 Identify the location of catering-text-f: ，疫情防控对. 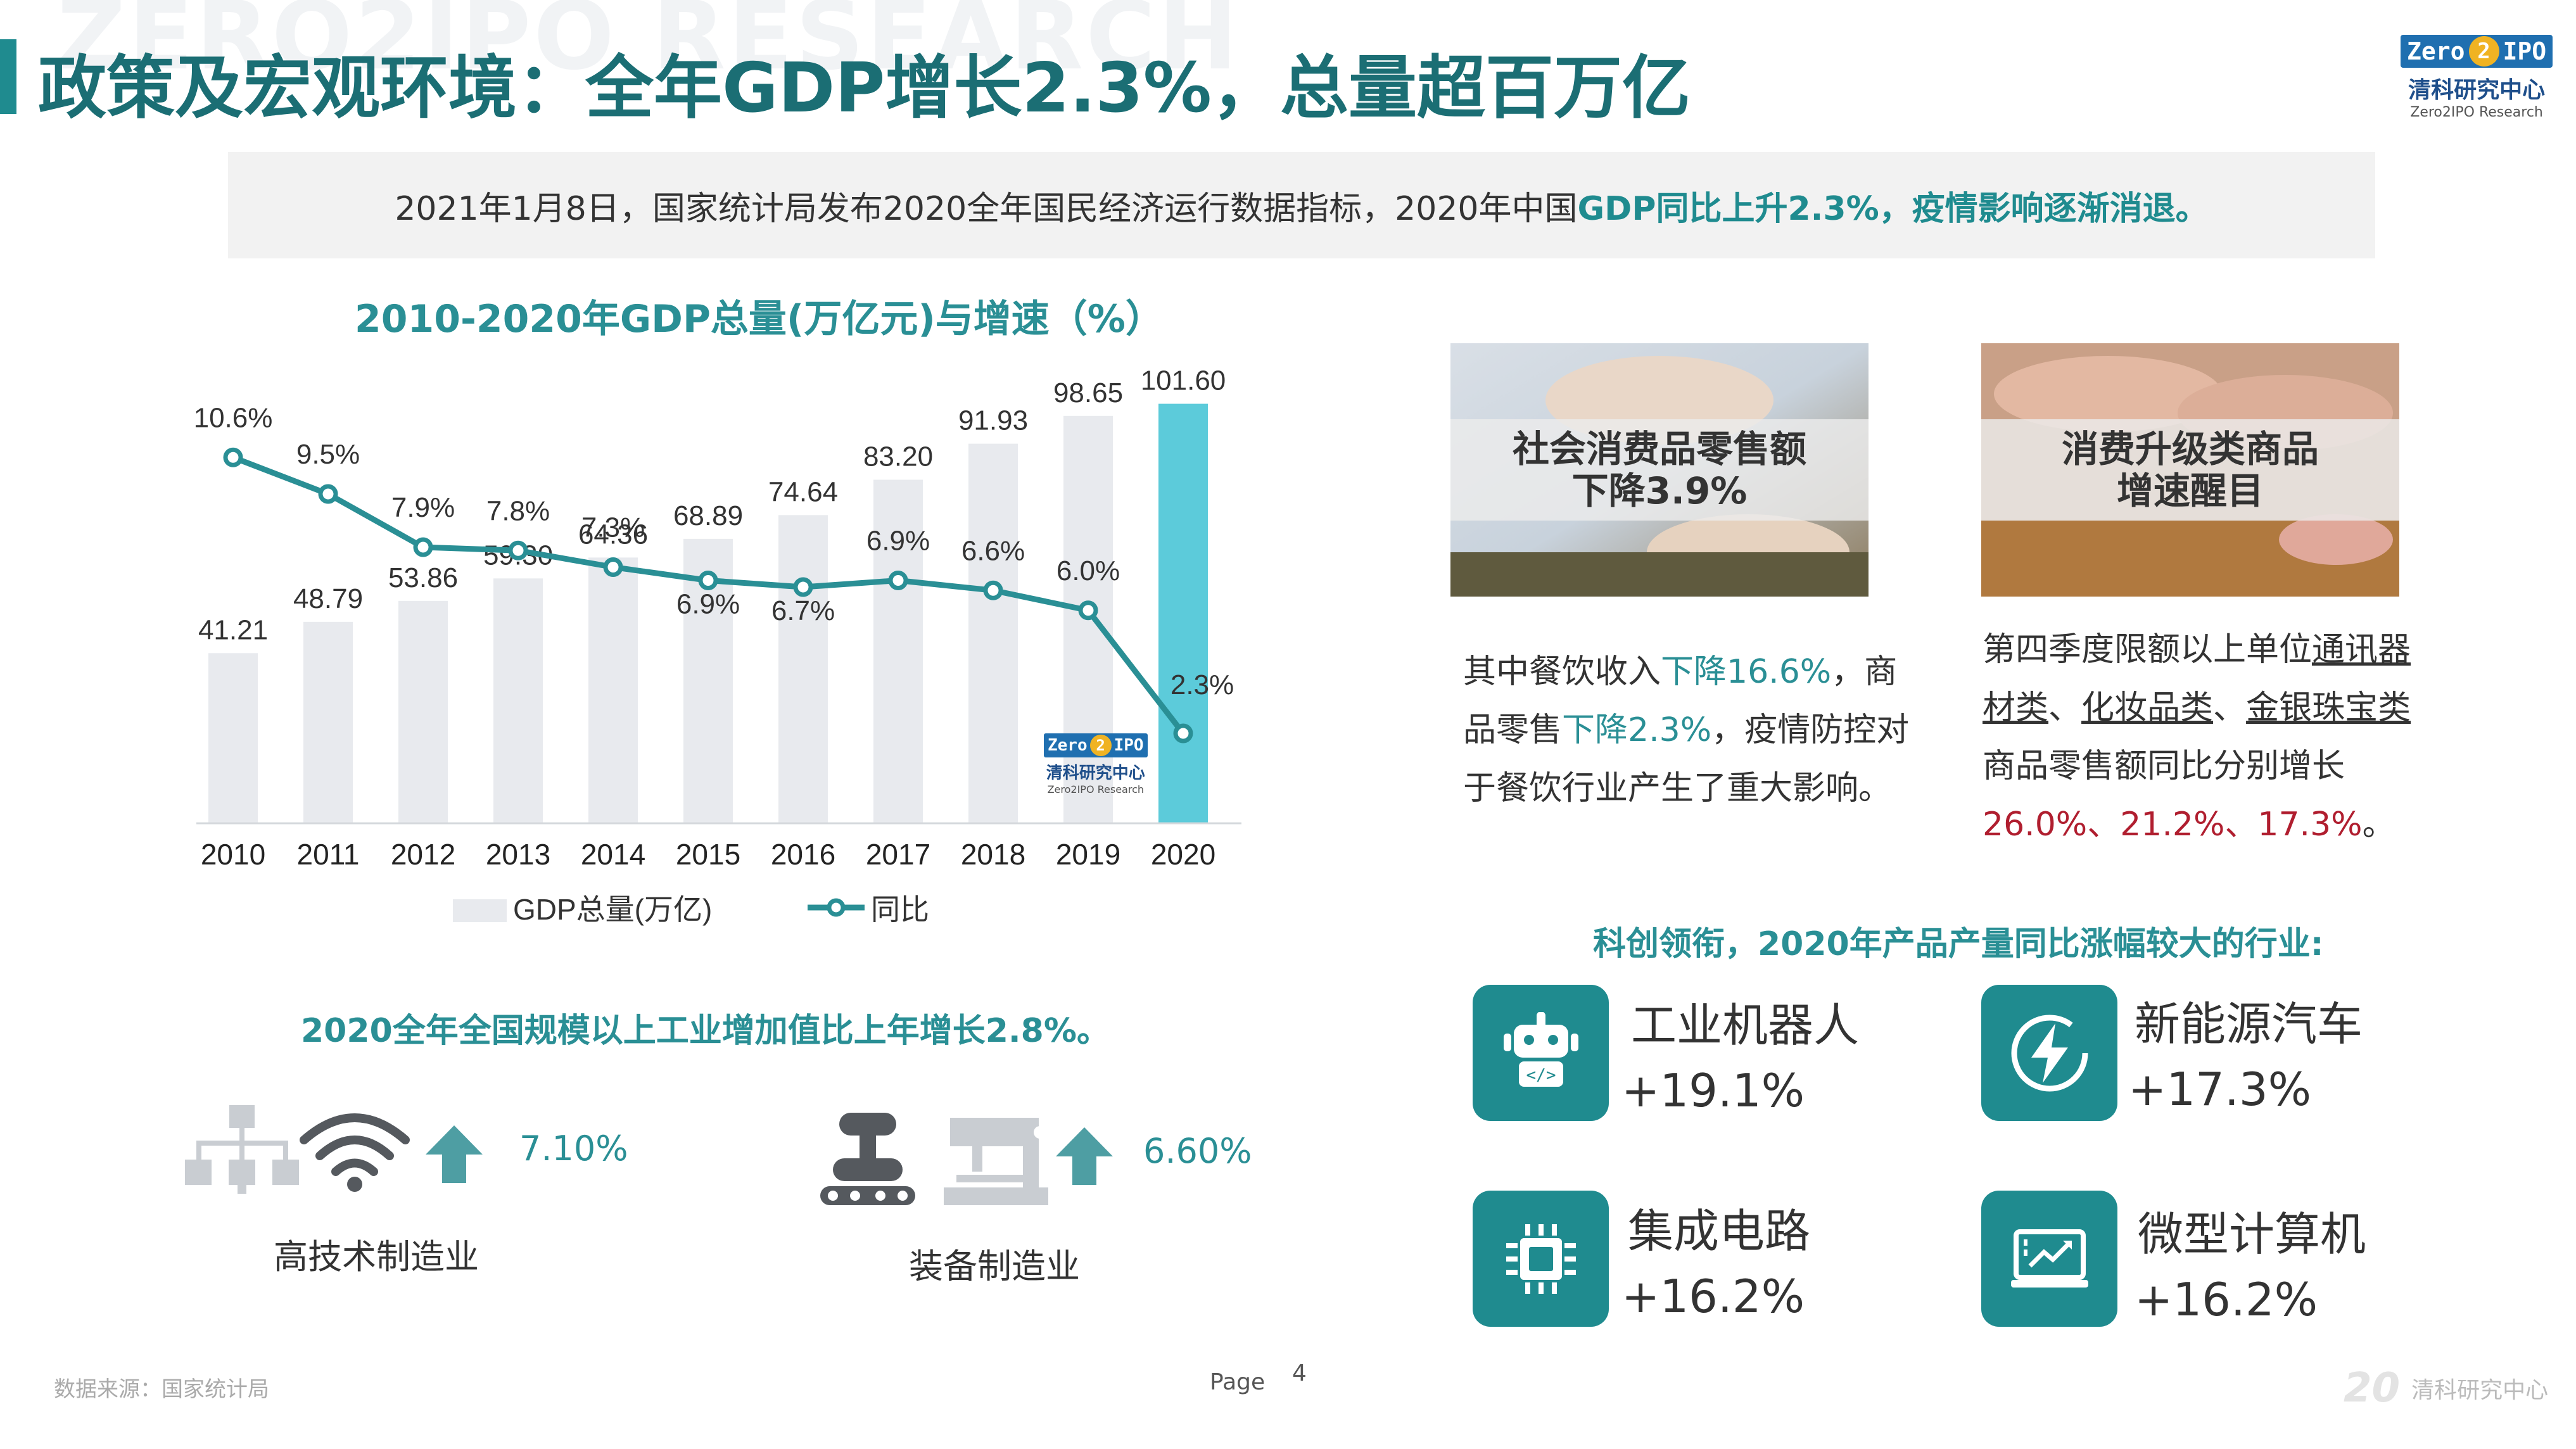
(1810, 730).